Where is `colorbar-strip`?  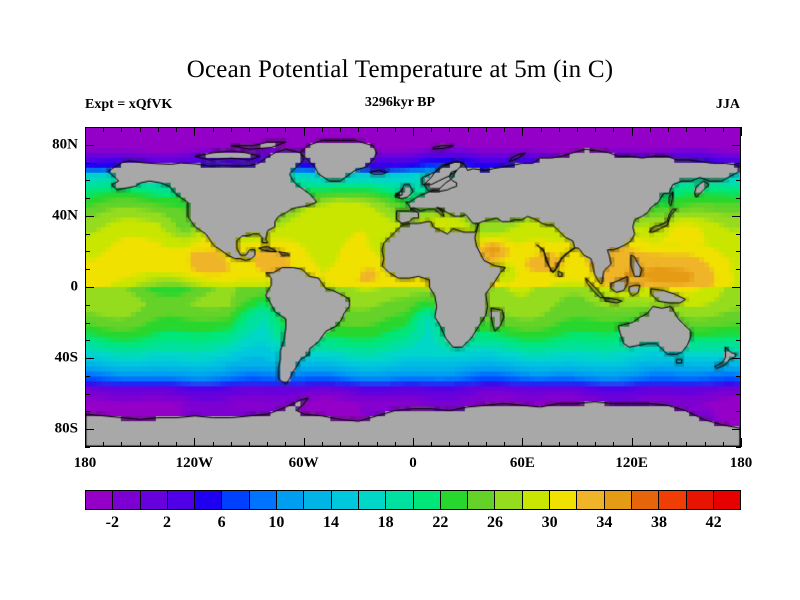 colorbar-strip is located at coordinates (413, 500).